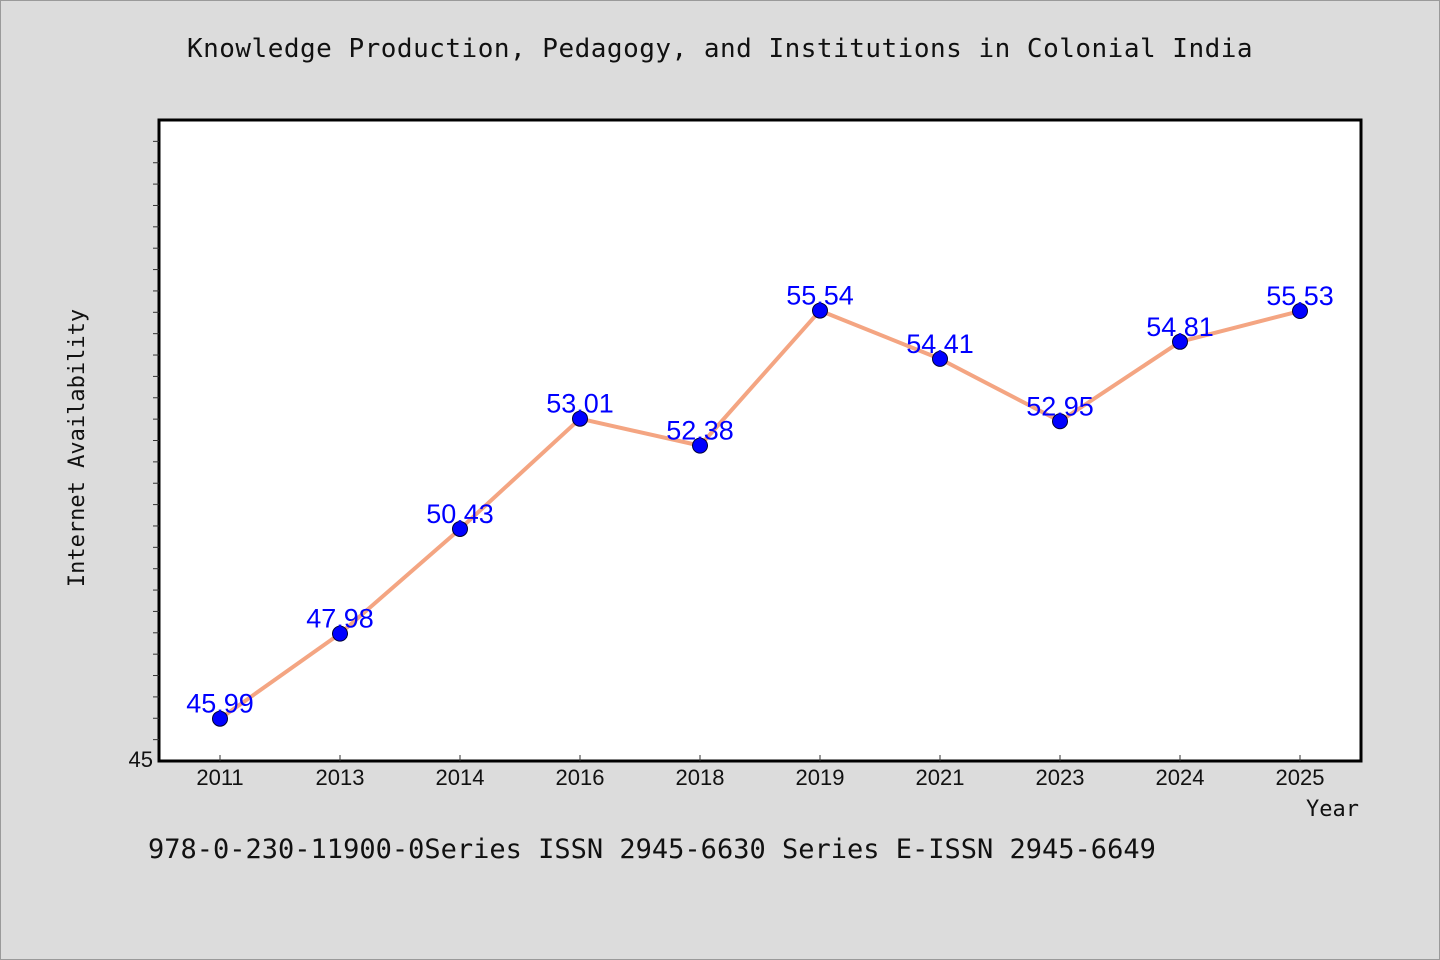 The width and height of the screenshot is (1440, 960). Describe the element at coordinates (77, 448) in the screenshot. I see `y-axis-title: Internet Availability` at that location.